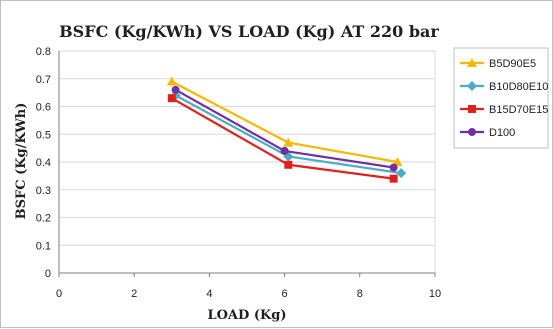 Image resolution: width=553 pixels, height=329 pixels. What do you see at coordinates (43, 163) in the screenshot?
I see `y-tick-label: 0.4` at bounding box center [43, 163].